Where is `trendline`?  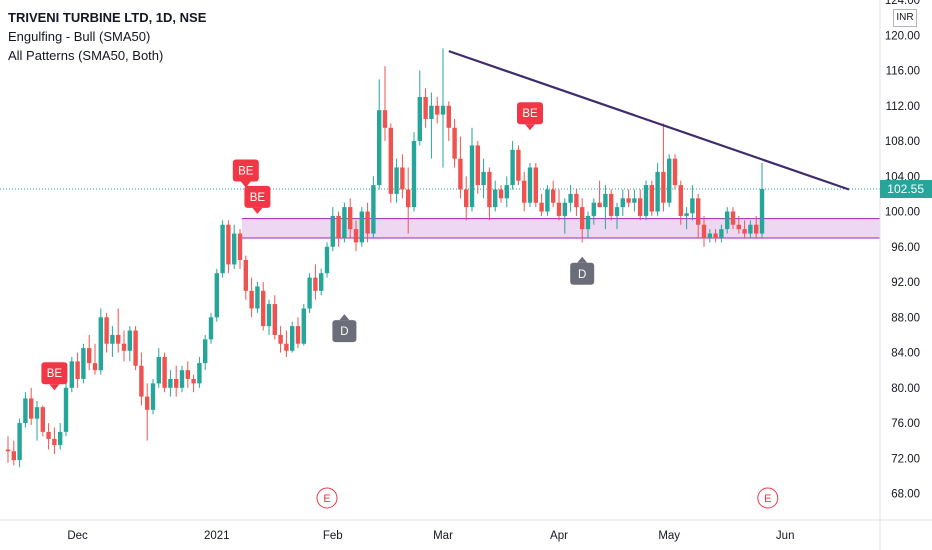 trendline is located at coordinates (649, 120).